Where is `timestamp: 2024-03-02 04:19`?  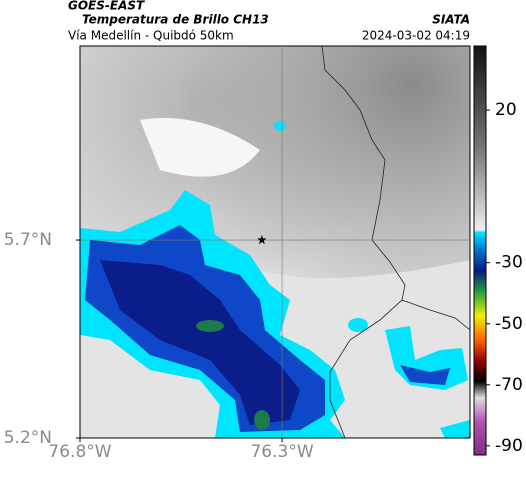 timestamp: 2024-03-02 04:19 is located at coordinates (416, 36).